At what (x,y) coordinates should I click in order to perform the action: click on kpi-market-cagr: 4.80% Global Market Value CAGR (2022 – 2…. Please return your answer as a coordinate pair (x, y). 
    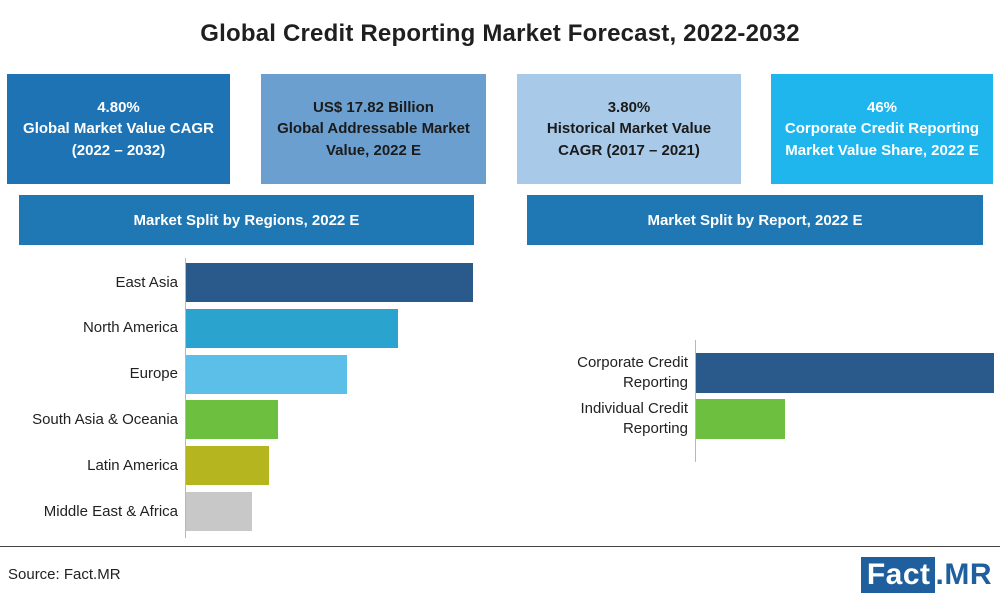
    Looking at the image, I should click on (118, 129).